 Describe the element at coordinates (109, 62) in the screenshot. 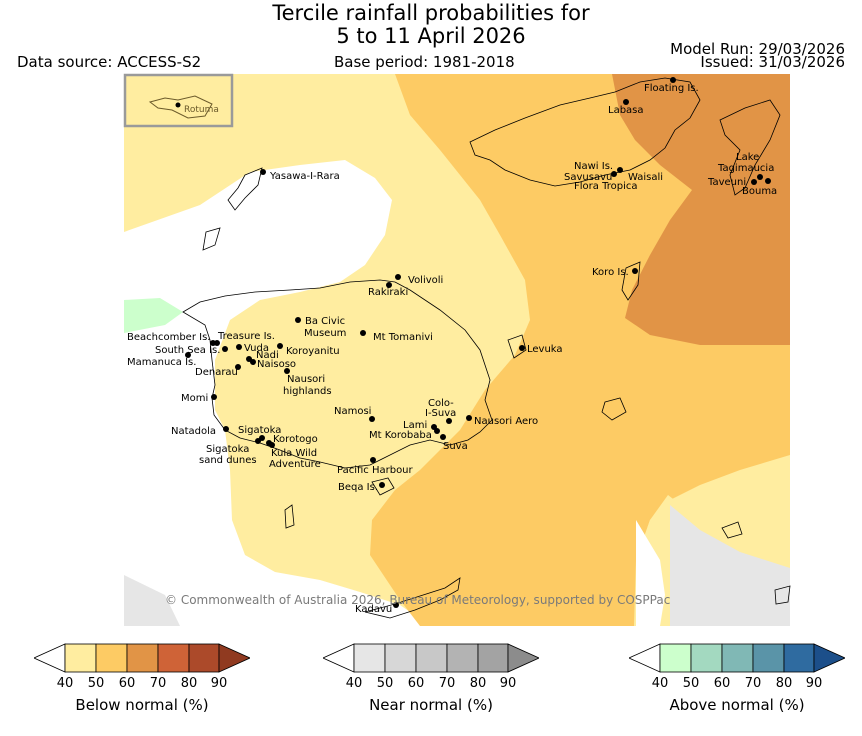

I see `data-source-label: Data source: ACCESS-S2` at that location.